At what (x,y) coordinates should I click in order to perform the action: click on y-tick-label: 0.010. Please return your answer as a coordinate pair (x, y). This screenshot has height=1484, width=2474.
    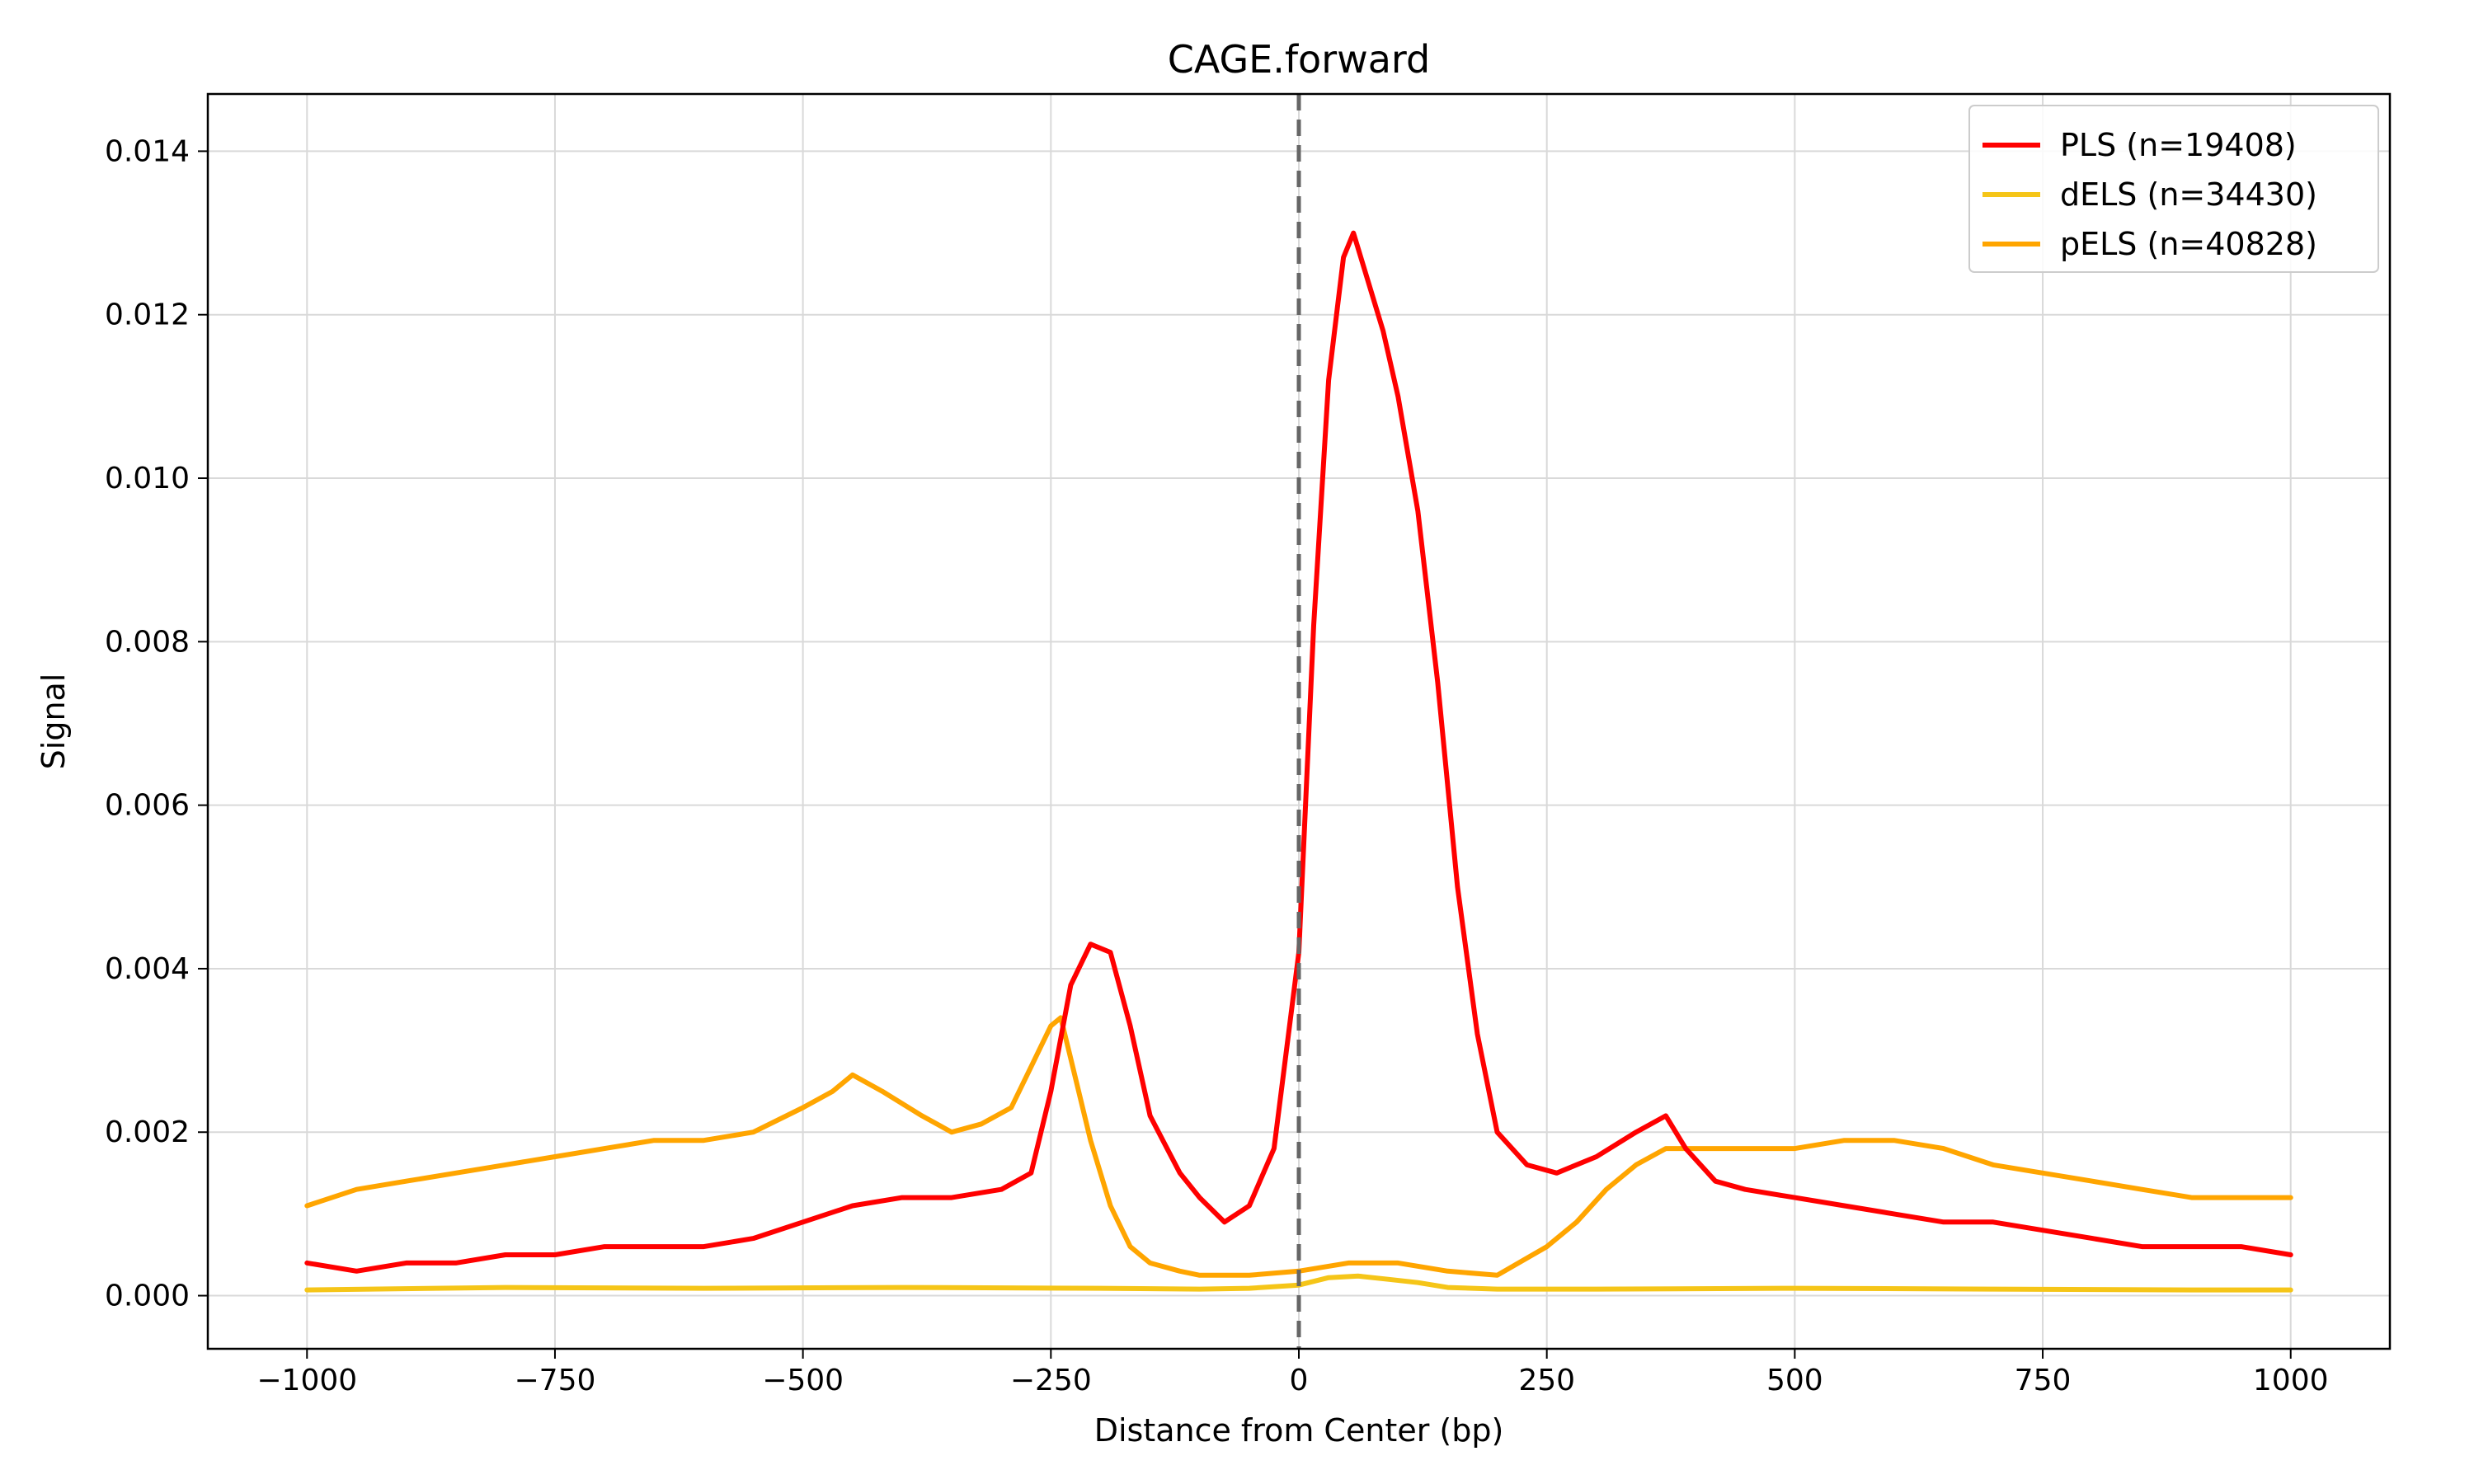
    Looking at the image, I should click on (147, 478).